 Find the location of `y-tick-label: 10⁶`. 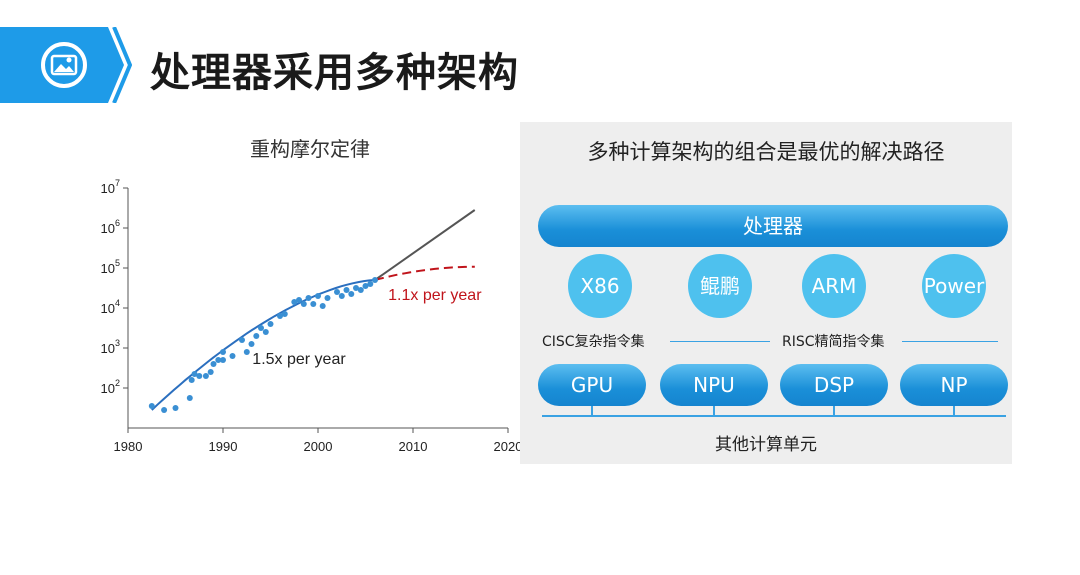

y-tick-label: 10⁶ is located at coordinates (110, 227).